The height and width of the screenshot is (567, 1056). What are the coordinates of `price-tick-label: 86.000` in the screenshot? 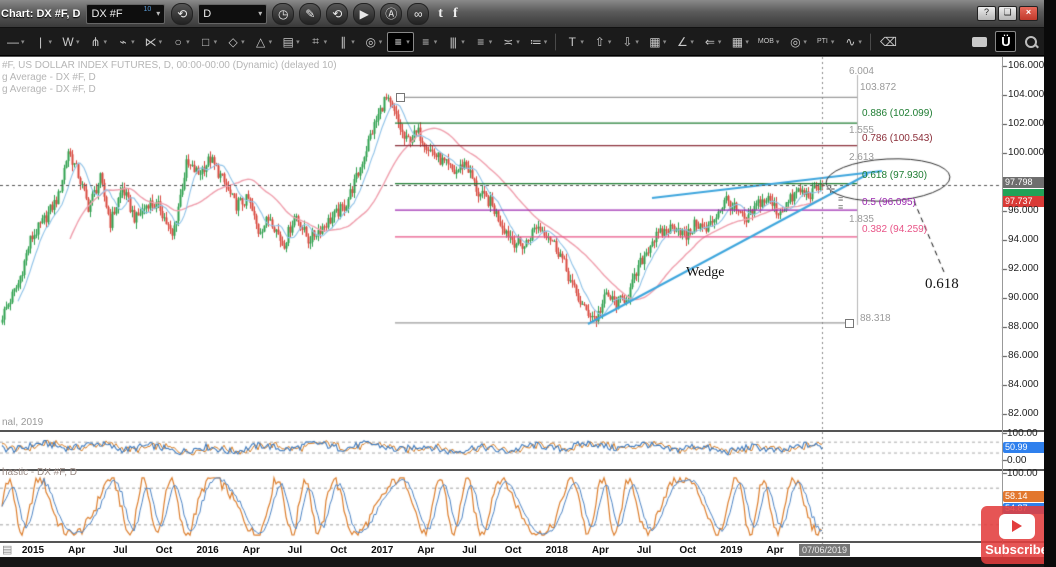 It's located at (1023, 356).